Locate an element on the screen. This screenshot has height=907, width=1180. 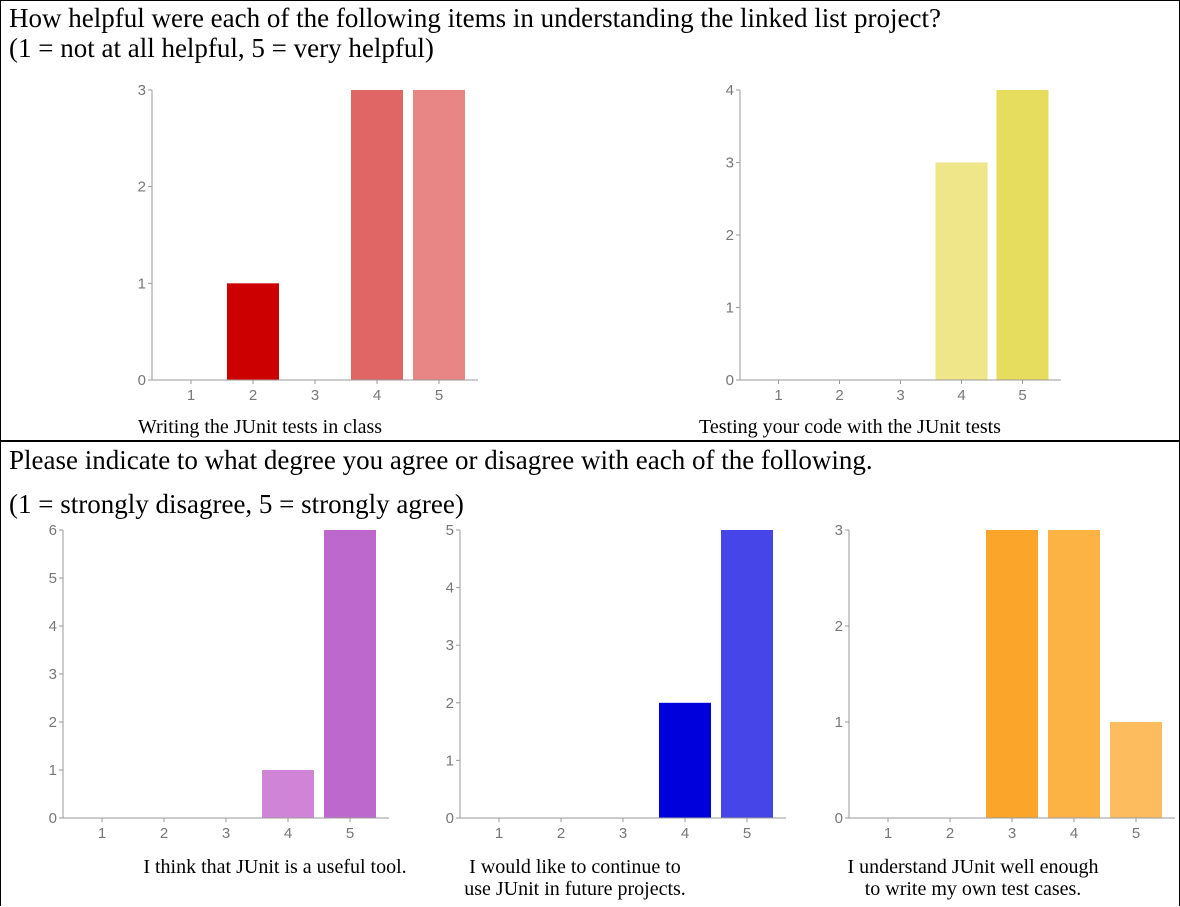
chart-testing-code: 0 1 2 3 4 1 2 3 4 5 is located at coordinates (893, 243).